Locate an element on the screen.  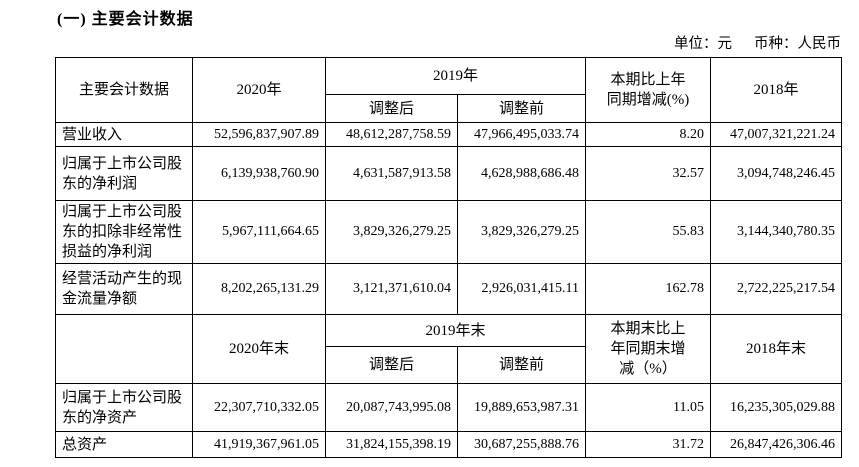
cell-2018: 2,722,225,217.54 is located at coordinates (776, 289).